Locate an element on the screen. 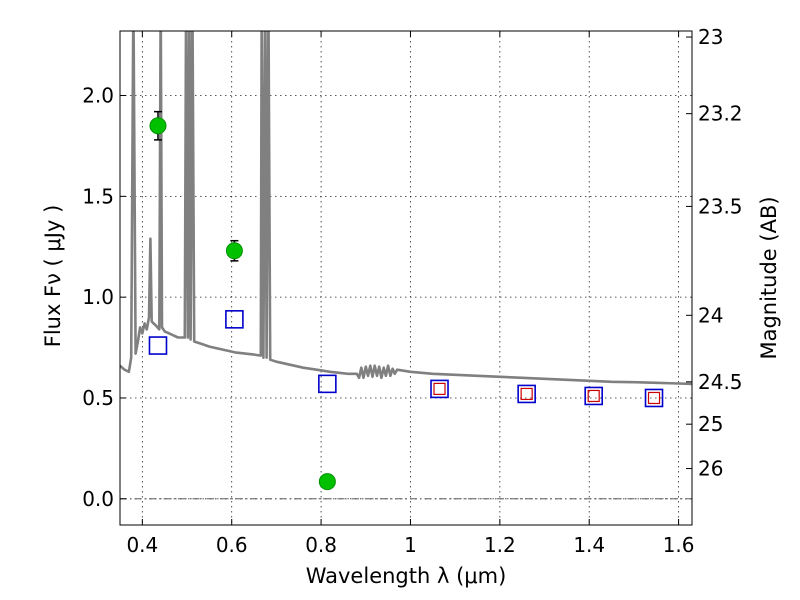  y-tick-label: 0.0 is located at coordinates (98, 499).